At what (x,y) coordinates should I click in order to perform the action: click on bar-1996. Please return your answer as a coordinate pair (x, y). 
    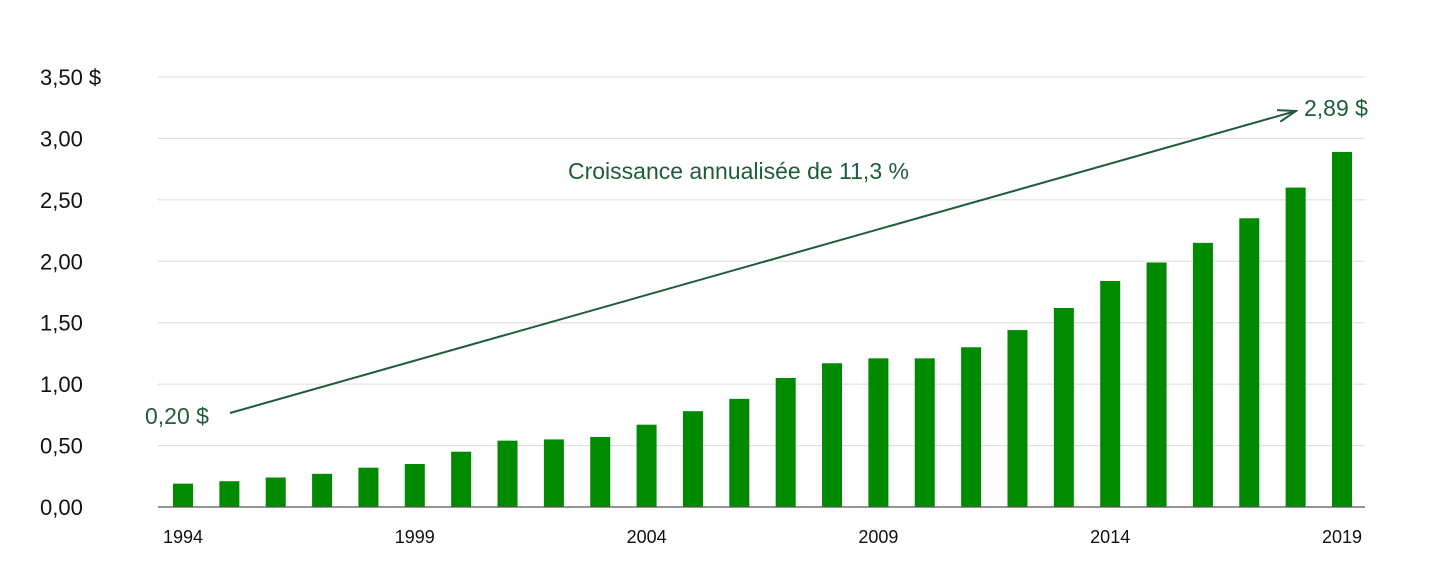
    Looking at the image, I should click on (275, 492).